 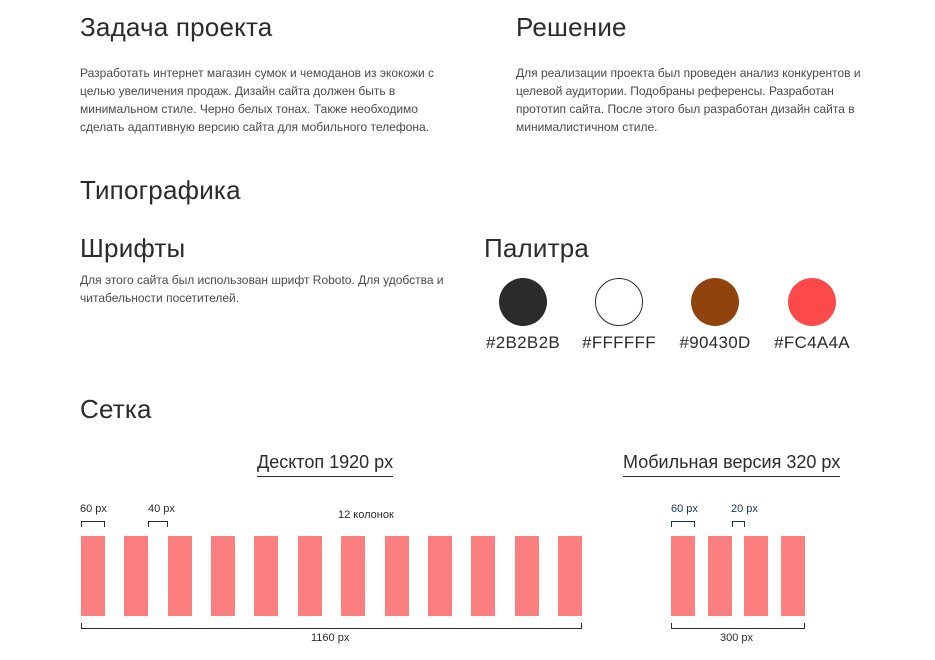 I want to click on desktop-gutter-label: 40 px, so click(x=161, y=509).